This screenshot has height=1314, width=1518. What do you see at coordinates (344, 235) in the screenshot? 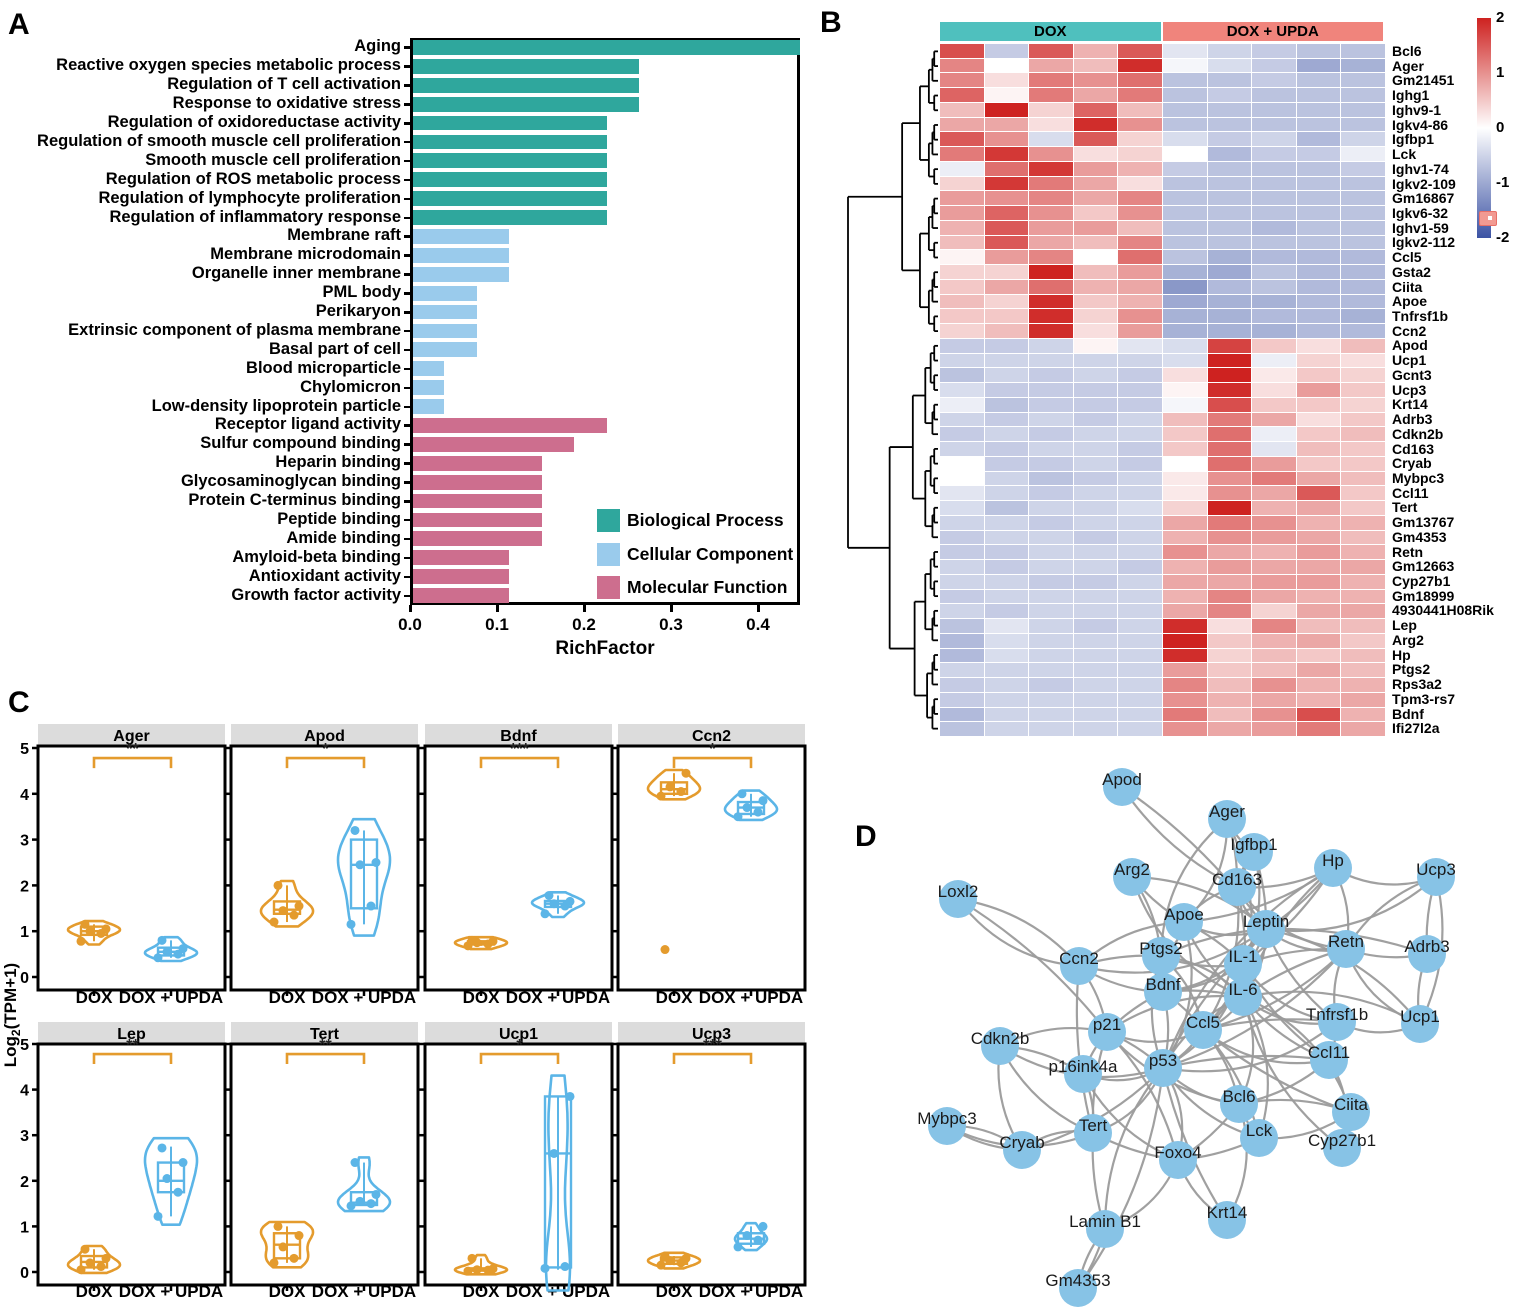
I see `bar-category-label: Membrane raft` at bounding box center [344, 235].